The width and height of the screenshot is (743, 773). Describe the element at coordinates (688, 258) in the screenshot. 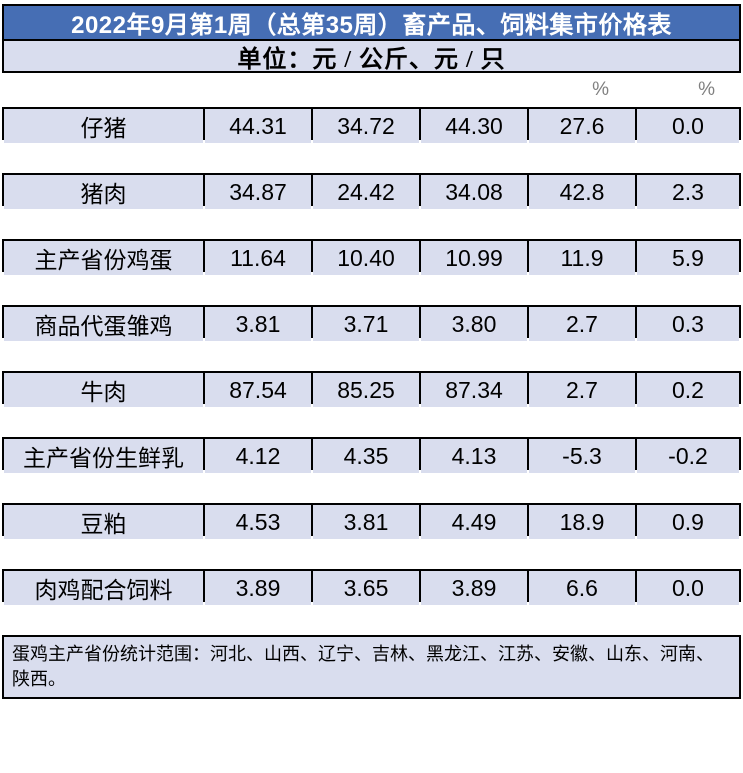

I see `value-cell: 5.9` at that location.